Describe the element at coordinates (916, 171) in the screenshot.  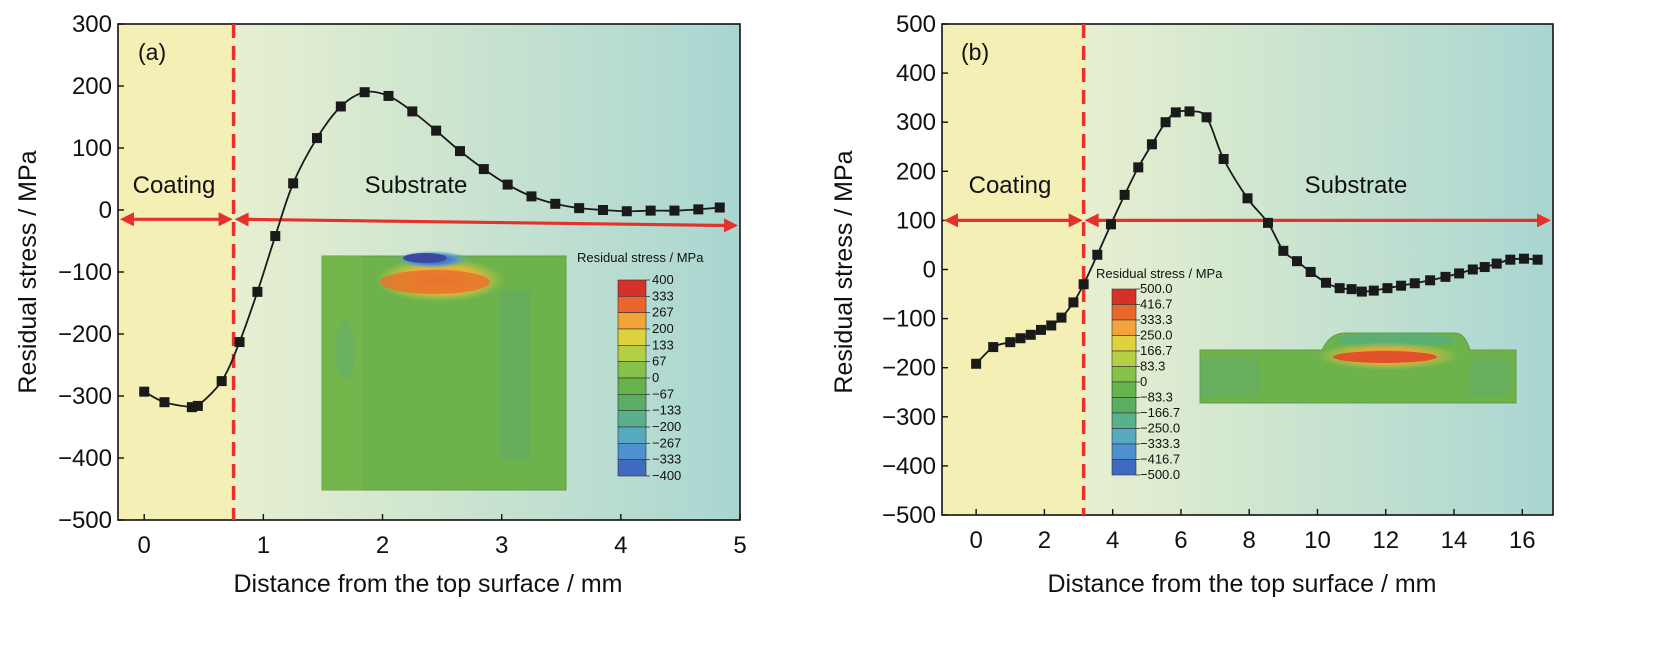
I see `y-tick-label: 200` at that location.